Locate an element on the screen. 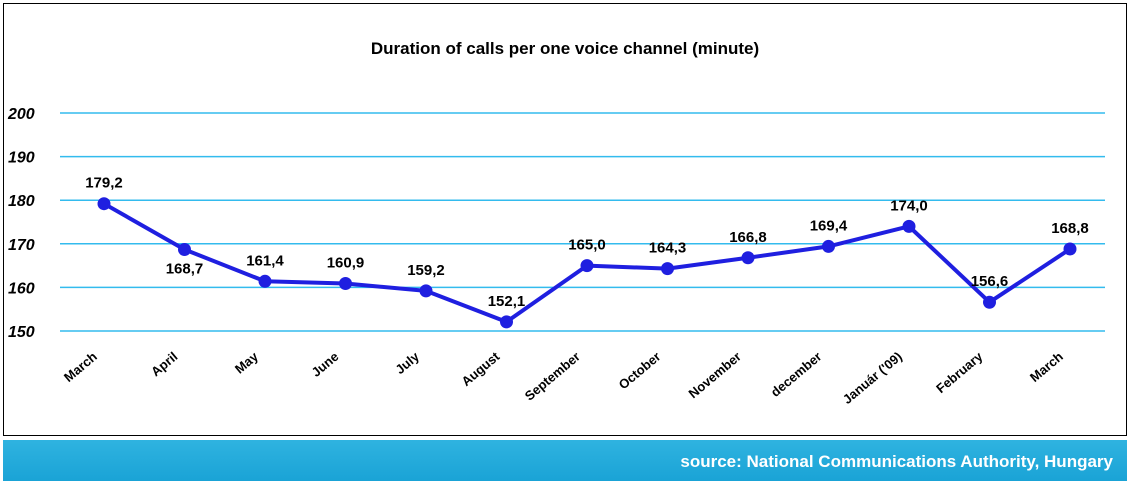 This screenshot has width=1131, height=481. data-label: 152,1 is located at coordinates (507, 301).